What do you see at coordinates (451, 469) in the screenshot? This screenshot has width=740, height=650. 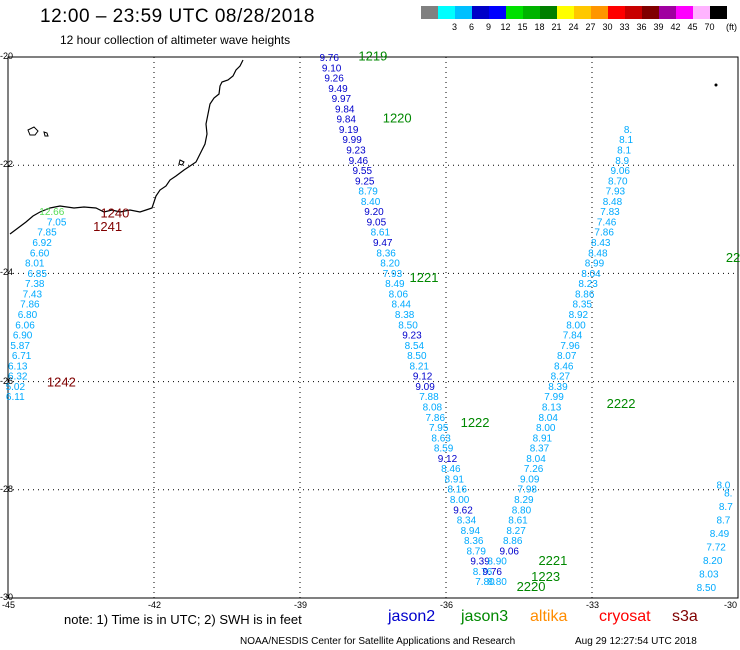 I see `wave-height-value: 8.46` at bounding box center [451, 469].